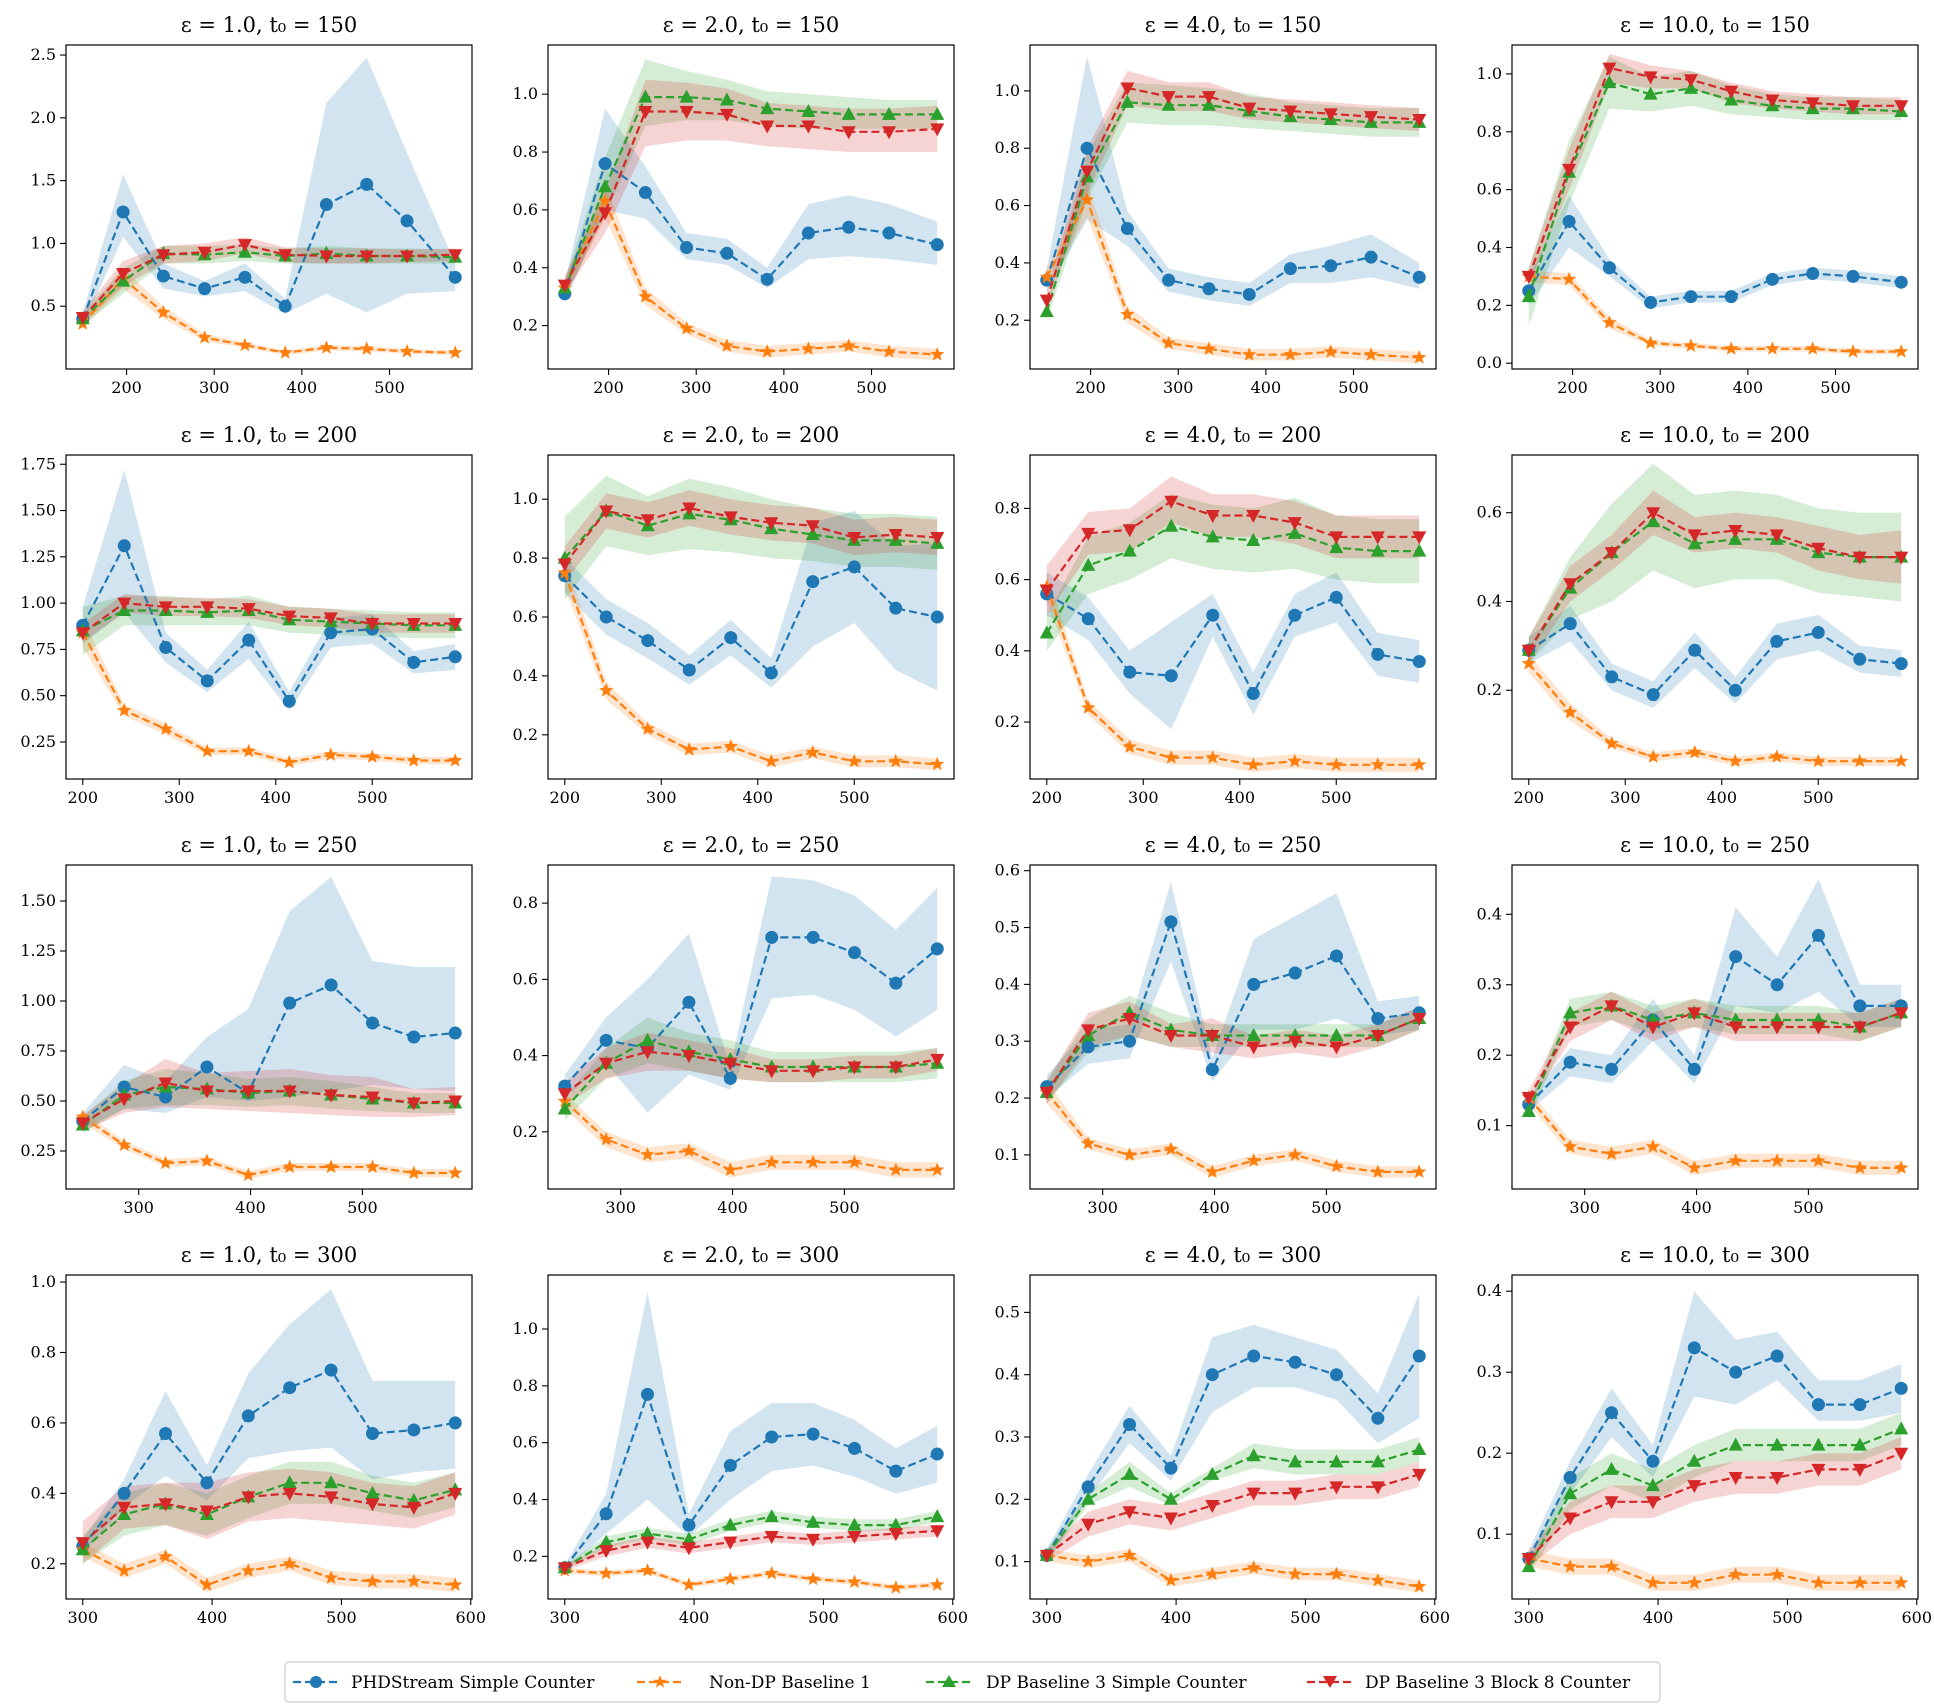 This screenshot has width=1934, height=1707. Describe the element at coordinates (473, 1683) in the screenshot. I see `legend-label-phdstream: PHDStream Simple Counter` at that location.